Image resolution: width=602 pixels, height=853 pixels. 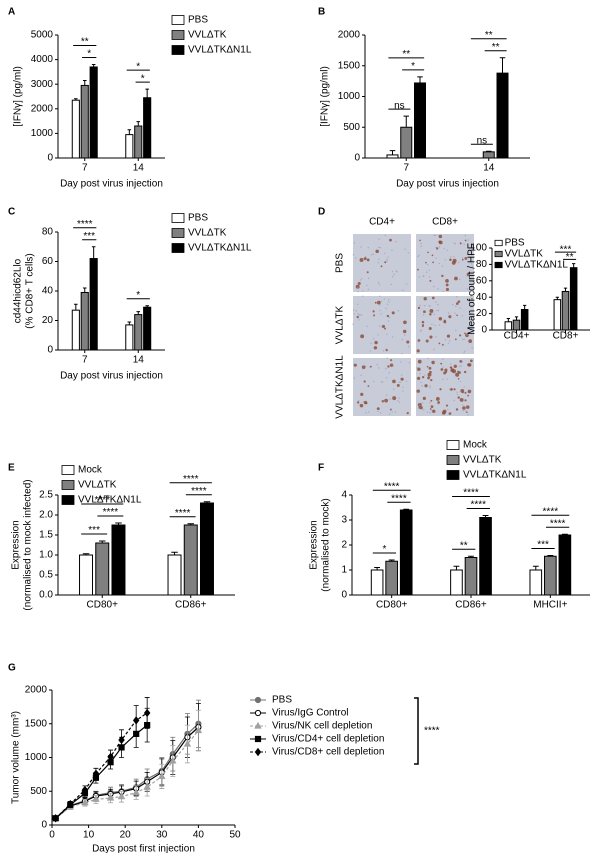 I want to click on x-tick-label: 7, so click(x=85, y=360).